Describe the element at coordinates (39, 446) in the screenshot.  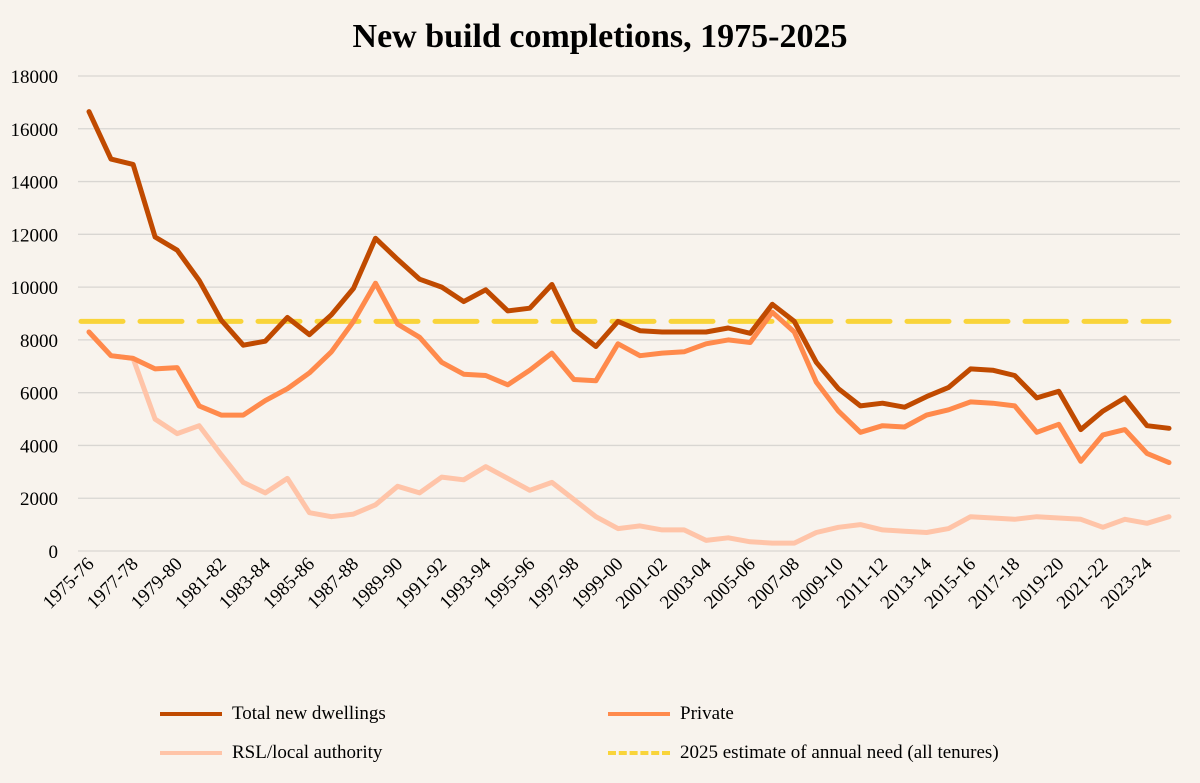
I see `y-tick-label: 4000` at that location.